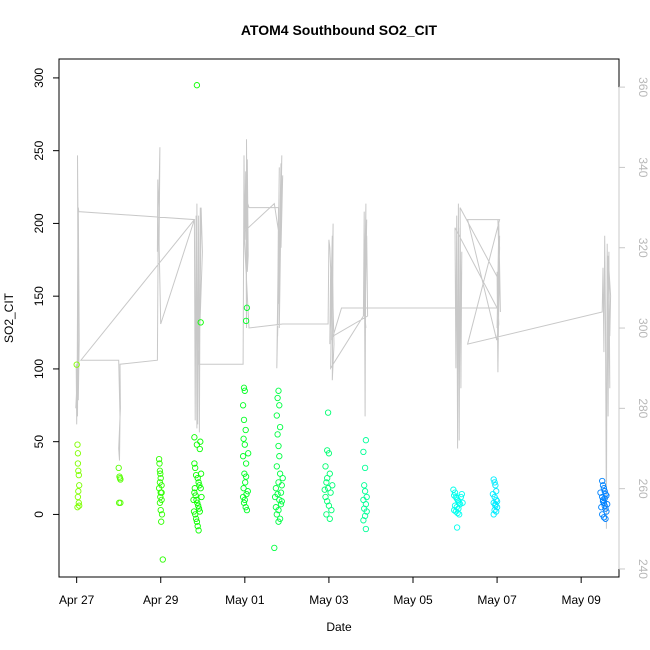 This screenshot has height=650, width=650. What do you see at coordinates (643, 87) in the screenshot?
I see `y2-tick-label: 360` at bounding box center [643, 87].